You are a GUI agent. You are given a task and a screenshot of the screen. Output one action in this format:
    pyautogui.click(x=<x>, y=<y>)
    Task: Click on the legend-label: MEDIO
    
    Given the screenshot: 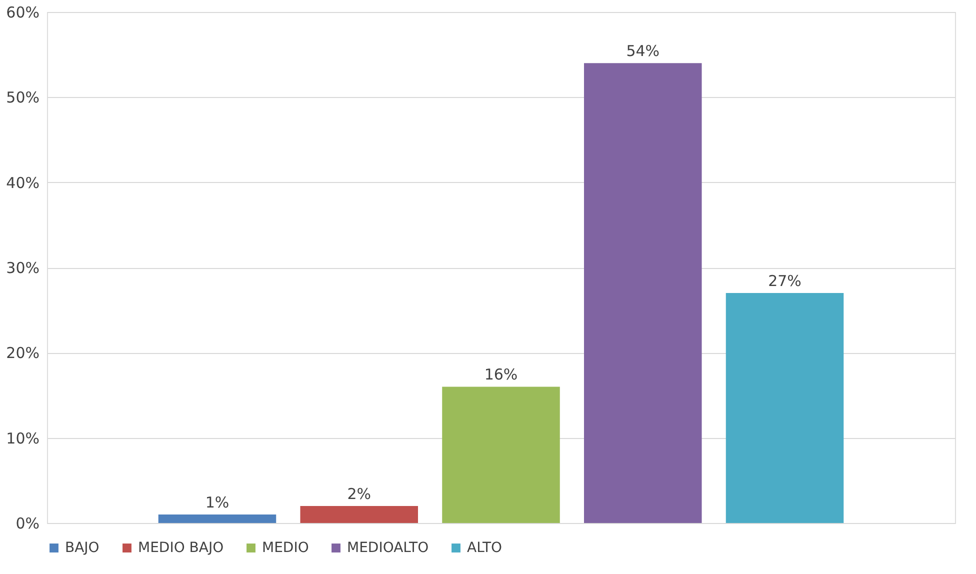 What is the action you would take?
    pyautogui.click(x=285, y=548)
    